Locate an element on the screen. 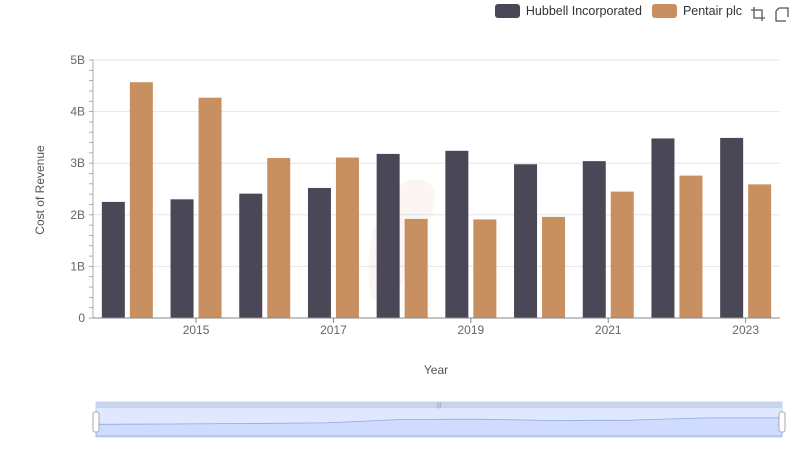  legend-item-pentair: Pentair plc is located at coordinates (696, 11).